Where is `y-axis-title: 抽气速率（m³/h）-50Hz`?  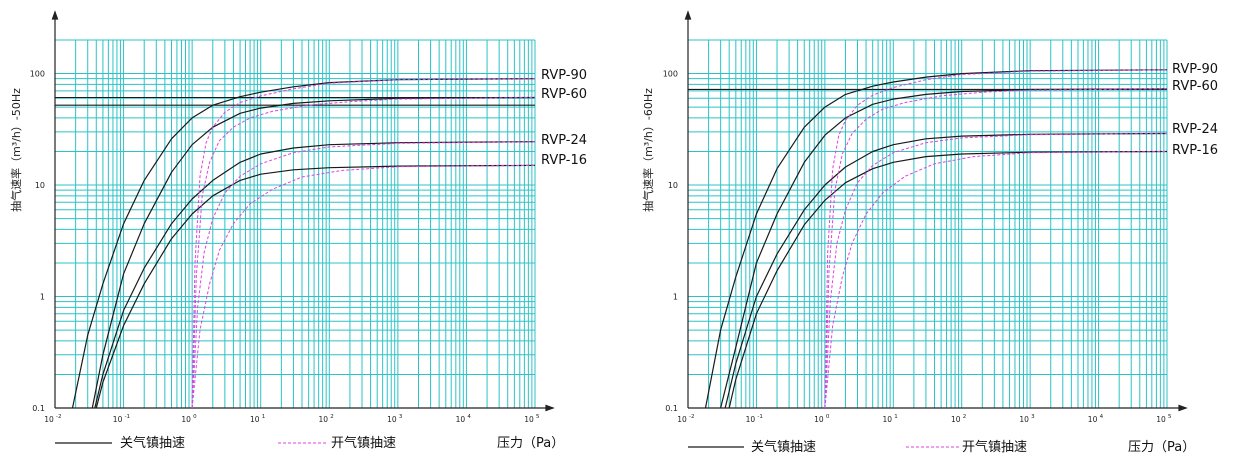 y-axis-title: 抽气速率（m³/h）-50Hz is located at coordinates (16, 150).